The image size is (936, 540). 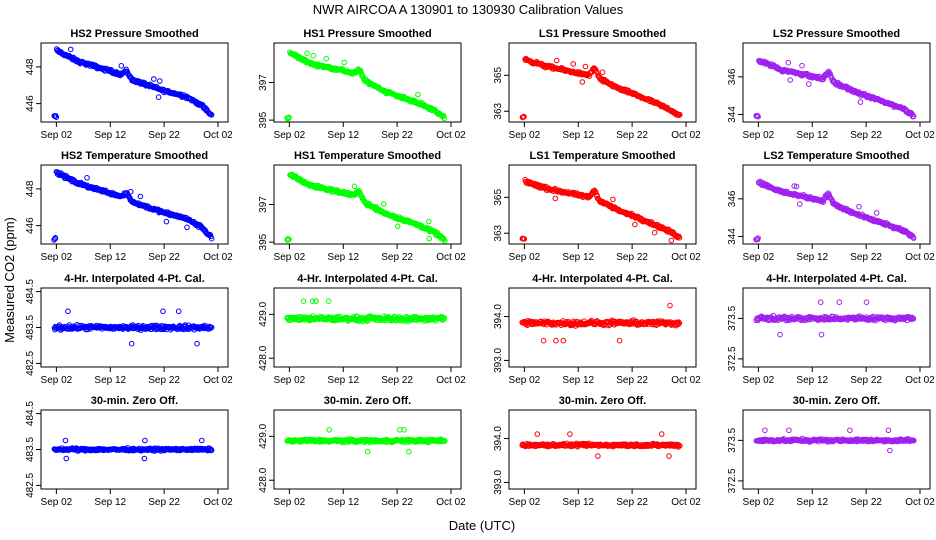 What do you see at coordinates (602, 34) in the screenshot?
I see `panel-title: LS1 Pressure Smoothed` at bounding box center [602, 34].